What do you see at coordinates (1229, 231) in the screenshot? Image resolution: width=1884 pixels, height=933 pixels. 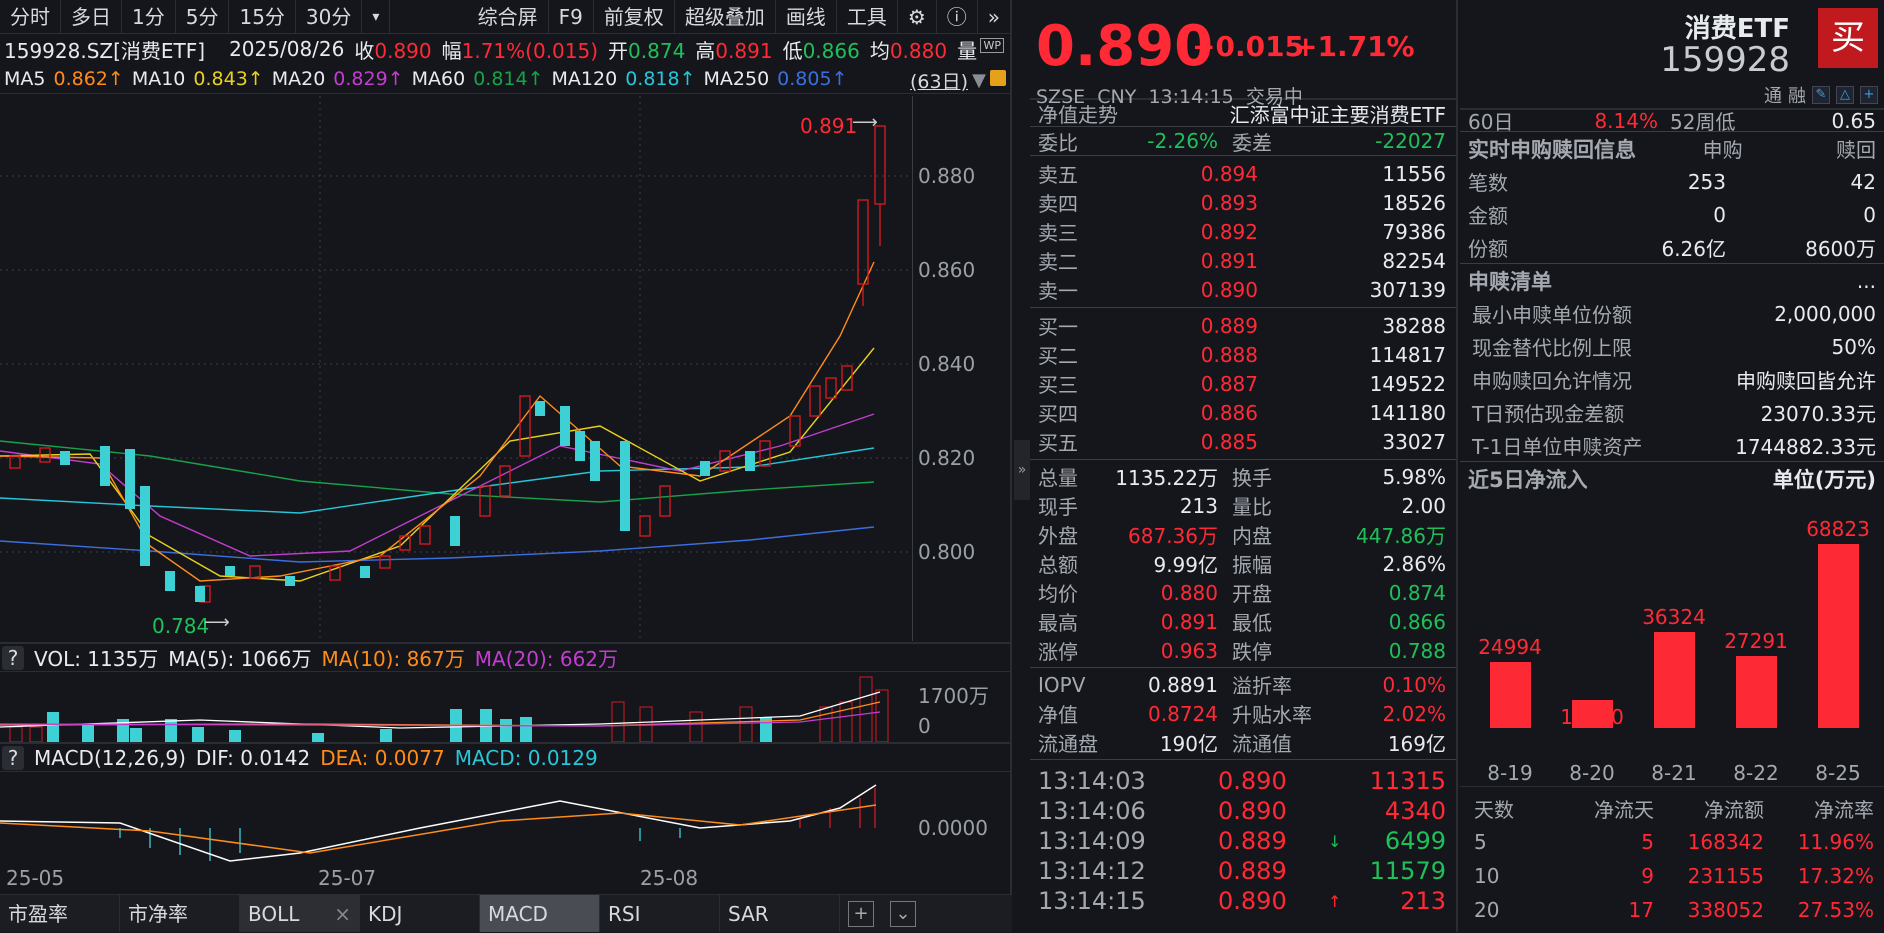 I see `ask-price: 0.892` at bounding box center [1229, 231].